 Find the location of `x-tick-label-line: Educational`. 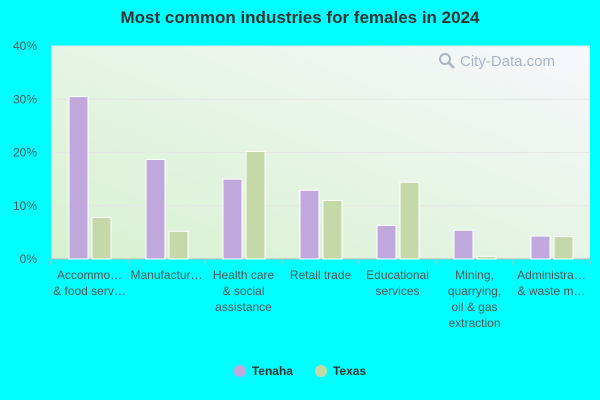

x-tick-label-line: Educational is located at coordinates (397, 275).